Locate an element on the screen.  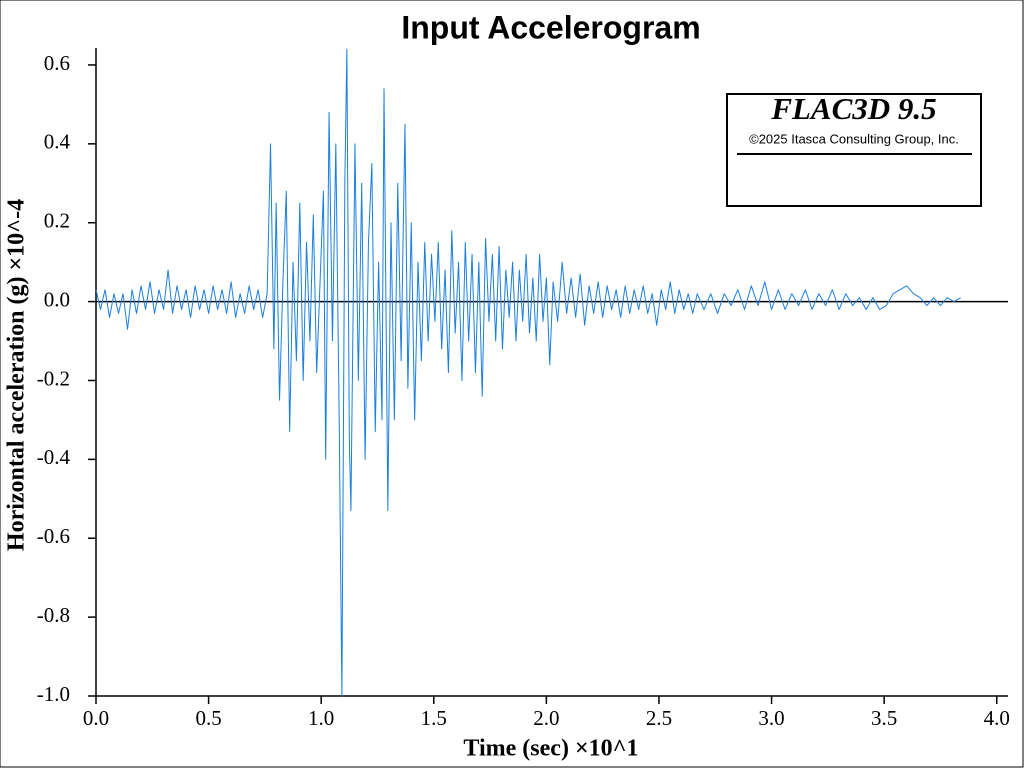
y-tick-label: 0.6 is located at coordinates (57, 63).